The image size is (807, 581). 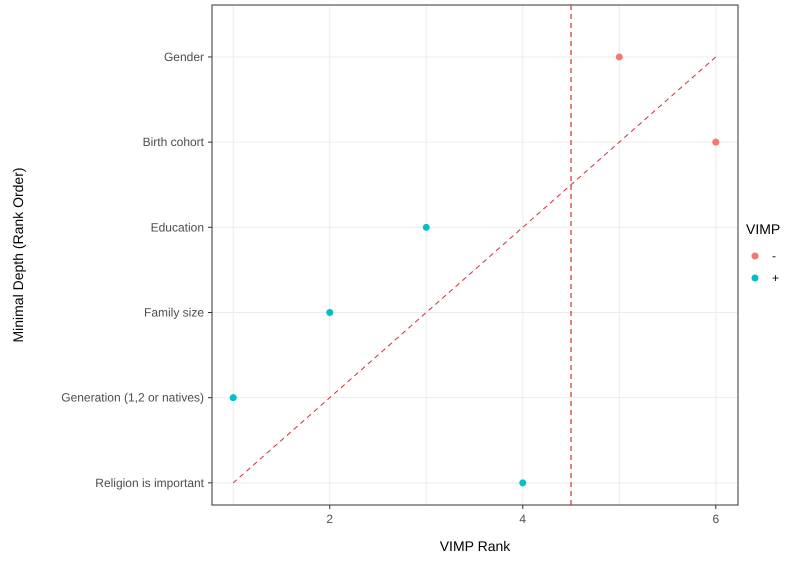 I want to click on x-tick-label: 4, so click(x=522, y=519).